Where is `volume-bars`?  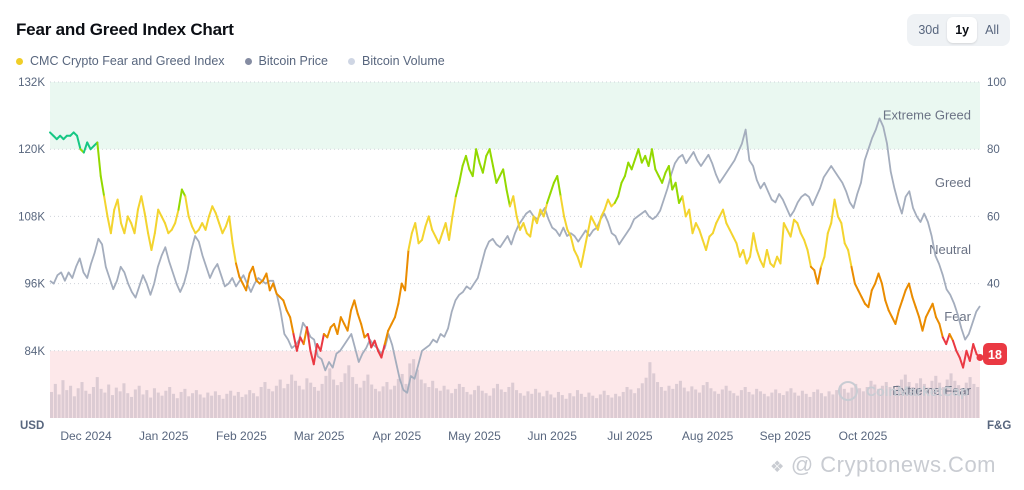 volume-bars is located at coordinates (515, 388).